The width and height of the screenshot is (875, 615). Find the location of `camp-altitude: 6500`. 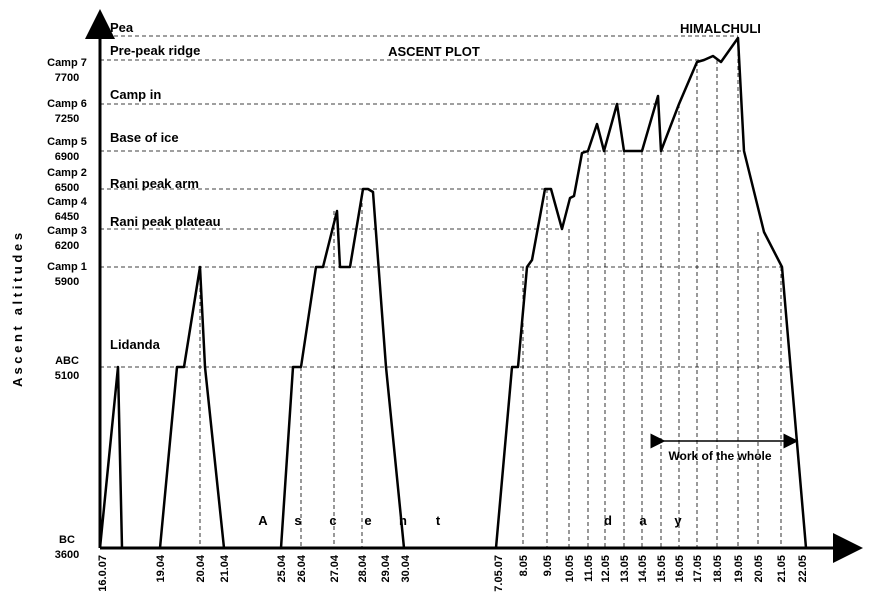

camp-altitude: 6500 is located at coordinates (67, 188).